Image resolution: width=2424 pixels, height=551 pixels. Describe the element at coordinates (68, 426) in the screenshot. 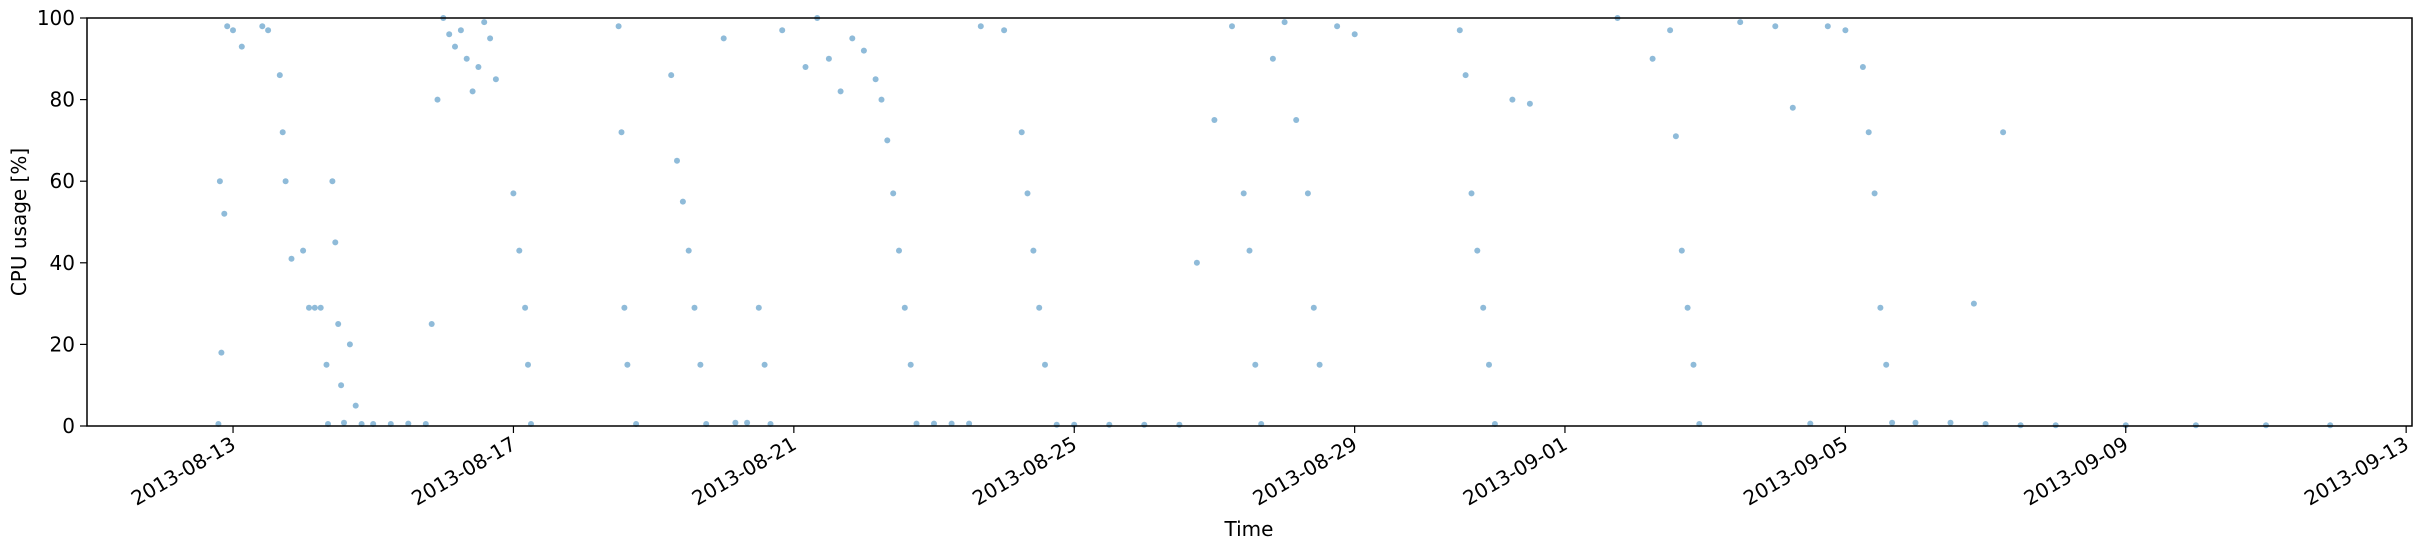

I see `y-tick-label: 0` at that location.